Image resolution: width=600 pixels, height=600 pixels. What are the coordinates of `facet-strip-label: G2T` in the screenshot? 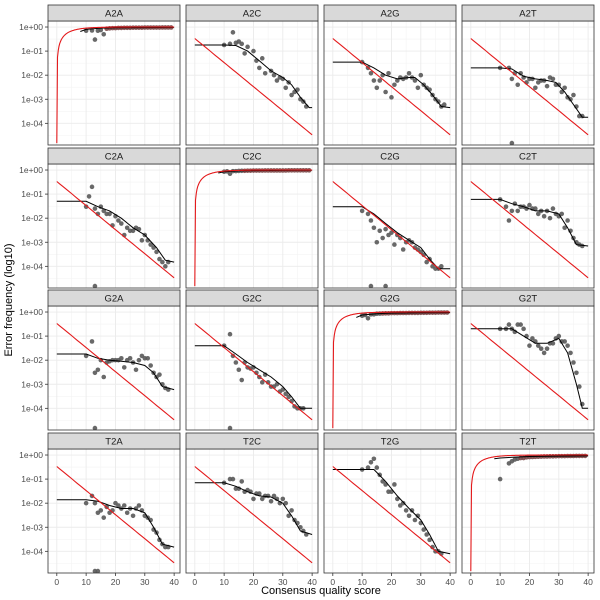 It's located at (528, 299).